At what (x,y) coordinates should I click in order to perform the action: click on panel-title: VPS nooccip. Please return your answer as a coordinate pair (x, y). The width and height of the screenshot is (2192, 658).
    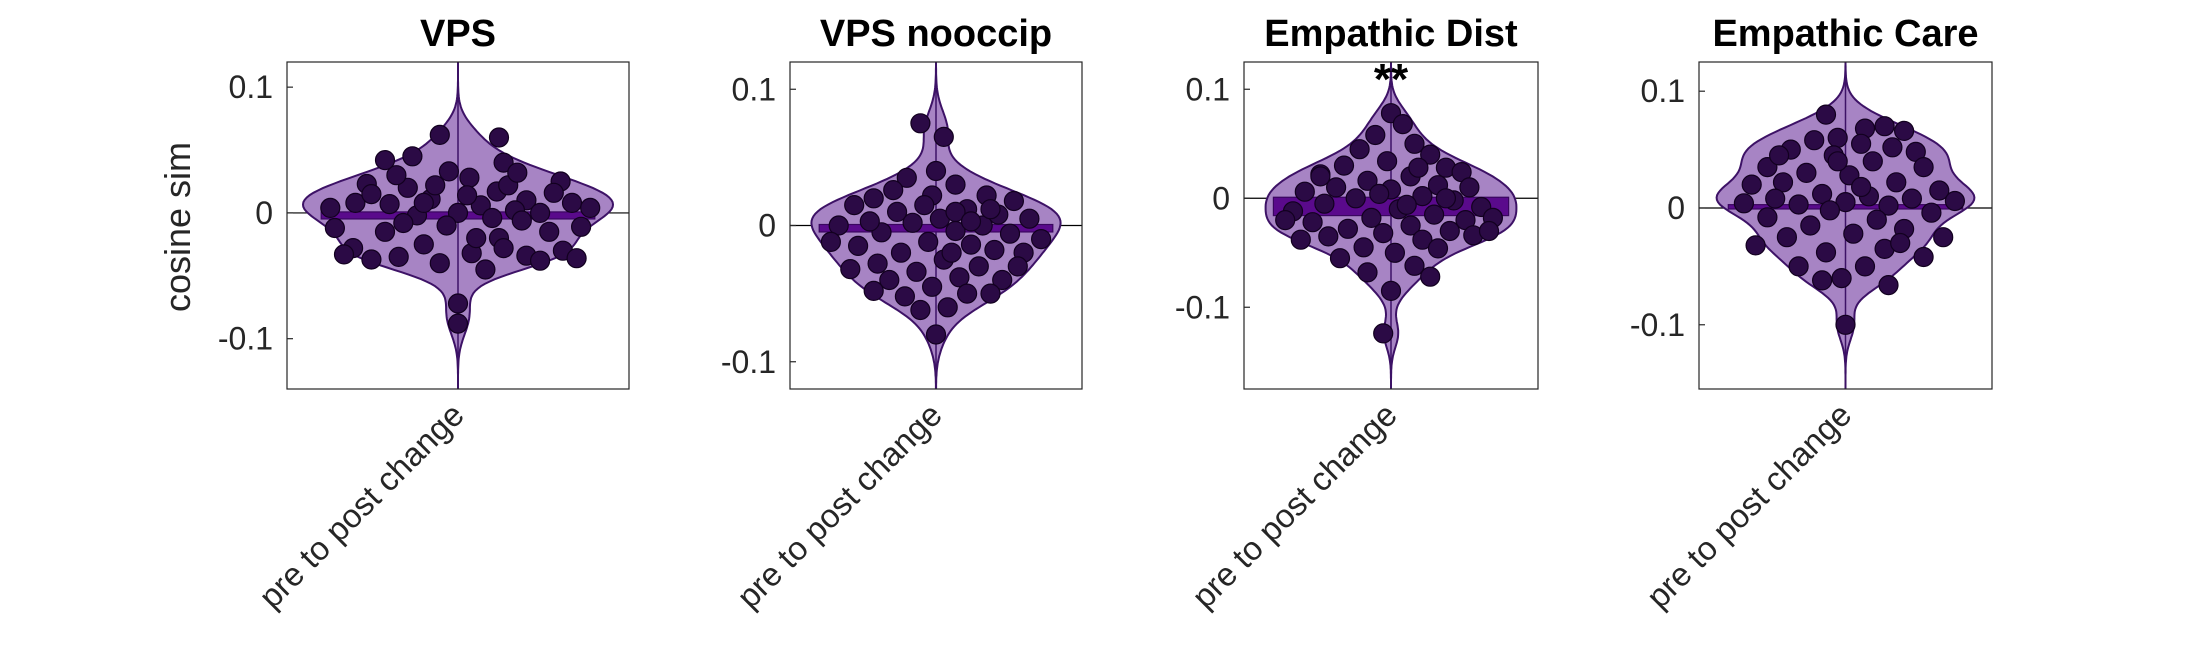
    Looking at the image, I should click on (936, 34).